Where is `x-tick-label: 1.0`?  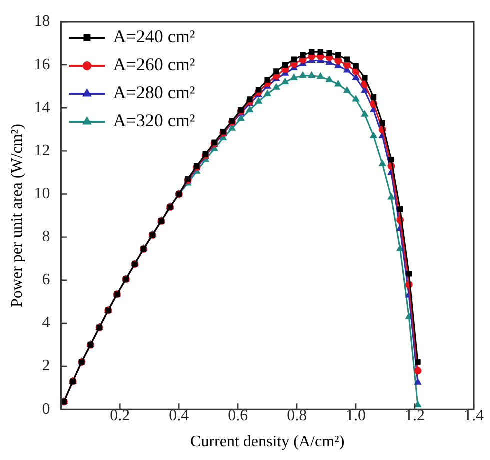
x-tick-label: 1.0 is located at coordinates (356, 415).